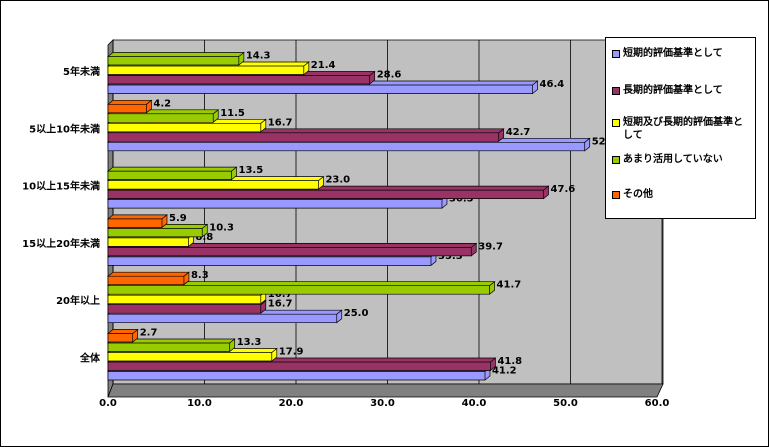 The width and height of the screenshot is (770, 447). What do you see at coordinates (61, 186) in the screenshot?
I see `y-tick-label: 10以上15年未満` at bounding box center [61, 186].